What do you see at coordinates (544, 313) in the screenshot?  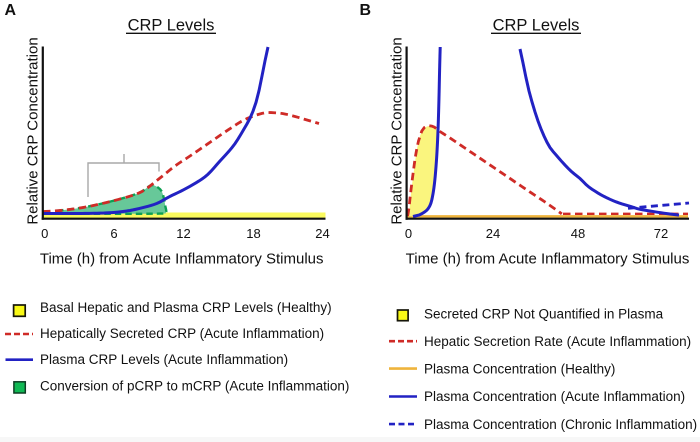 I see `svg-text:Secreted CRP Not Quantified in: Secreted CRP Not Quantified in Plasma` at bounding box center [544, 313].